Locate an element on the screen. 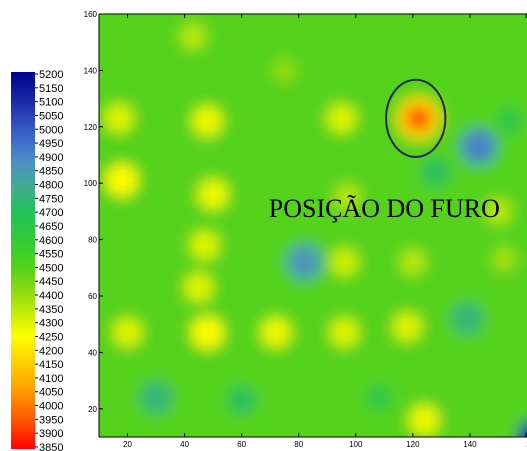  hole-position-label: POSIÇÃO DO FURO is located at coordinates (384, 208).